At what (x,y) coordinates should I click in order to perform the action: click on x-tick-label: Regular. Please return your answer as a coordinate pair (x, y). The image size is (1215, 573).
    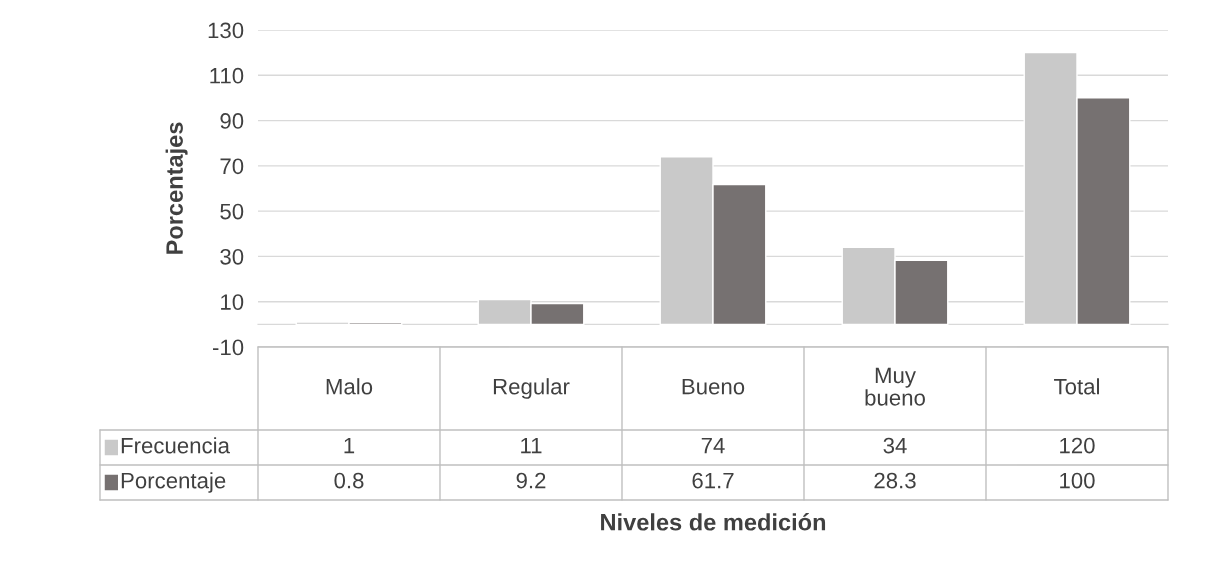
    Looking at the image, I should click on (531, 388).